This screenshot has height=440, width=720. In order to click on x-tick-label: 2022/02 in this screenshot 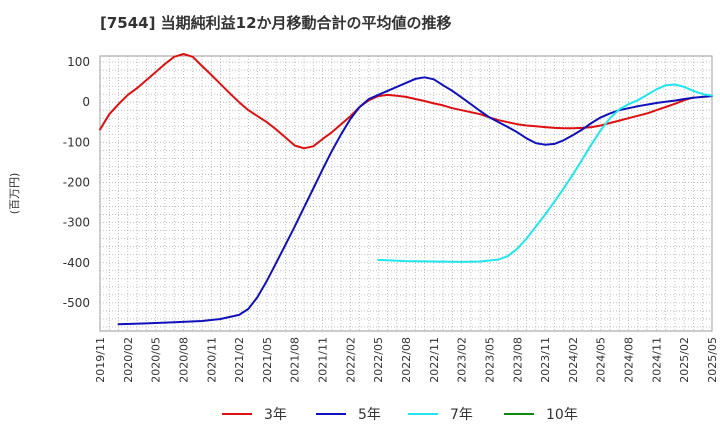, I will do `click(350, 360)`.